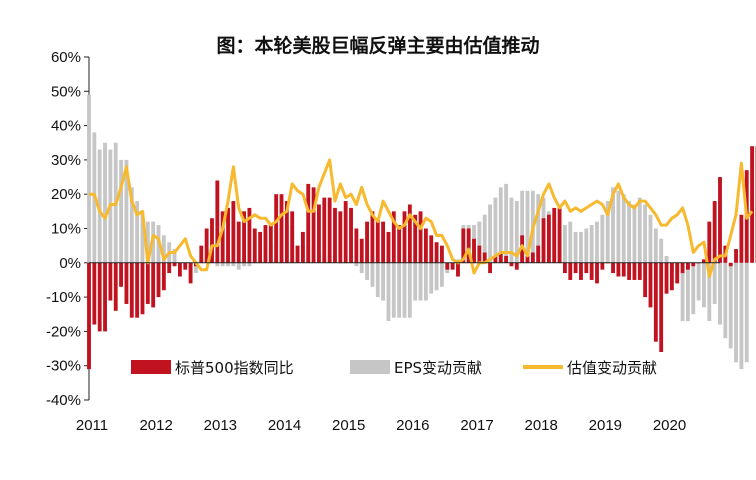 The height and width of the screenshot is (480, 756). I want to click on y-tick-label: 60%, so click(66, 57).